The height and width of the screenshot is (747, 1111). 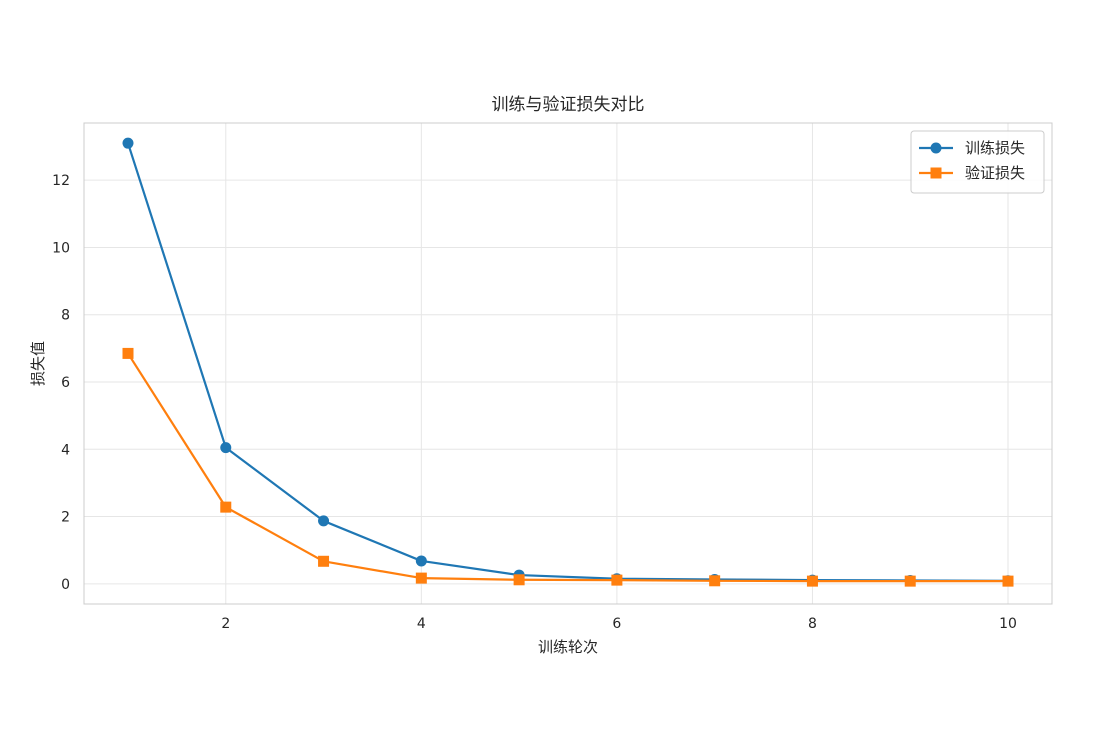 What do you see at coordinates (995, 173) in the screenshot?
I see `legend-label: 验证损失` at bounding box center [995, 173].